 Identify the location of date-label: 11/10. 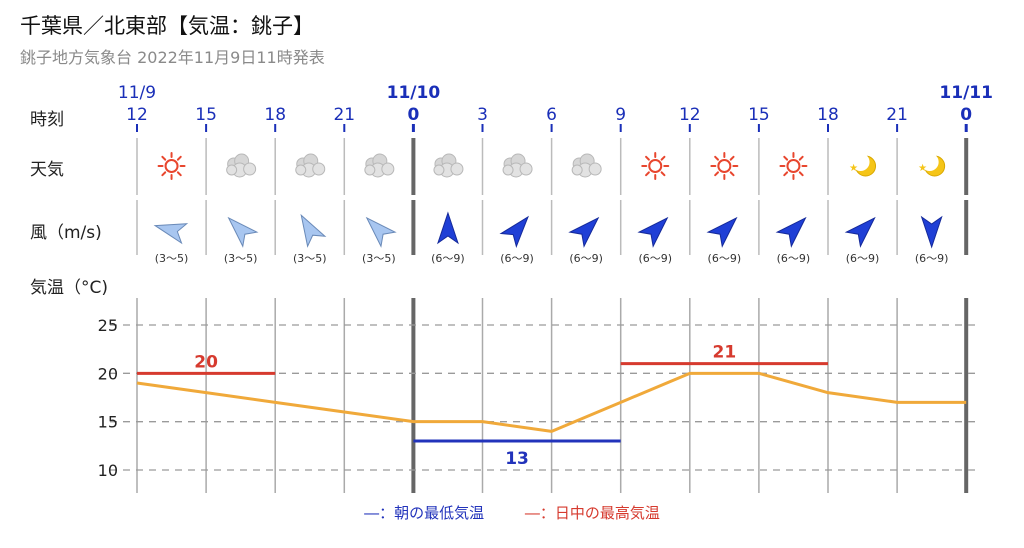
(414, 93).